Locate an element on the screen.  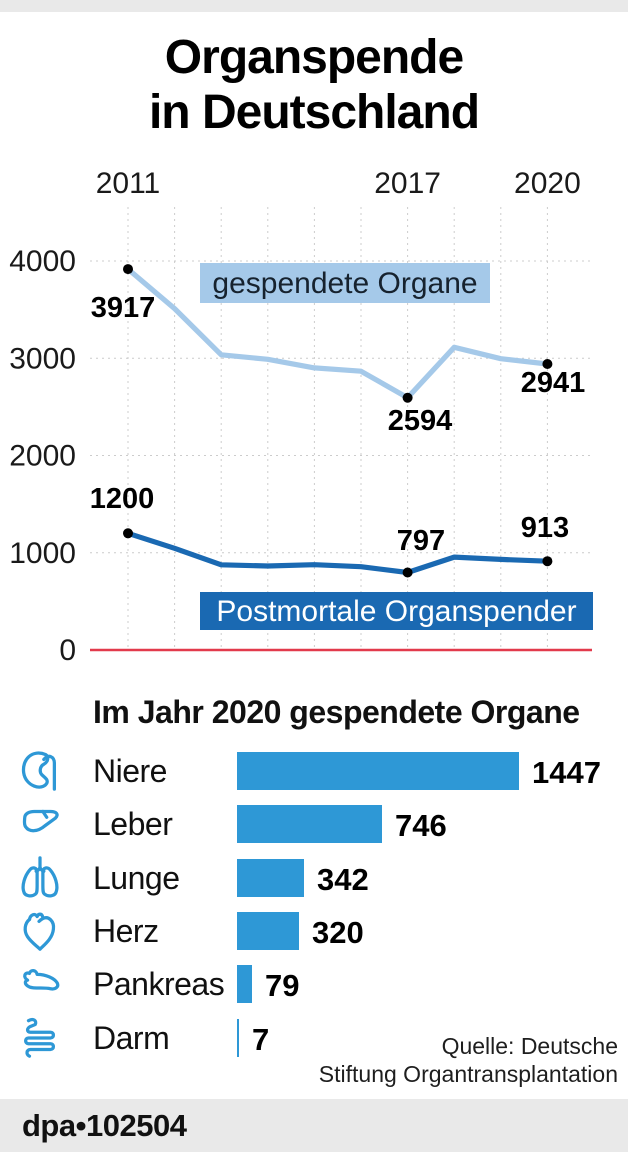
page-title: Organspende in Deutschland is located at coordinates (314, 85).